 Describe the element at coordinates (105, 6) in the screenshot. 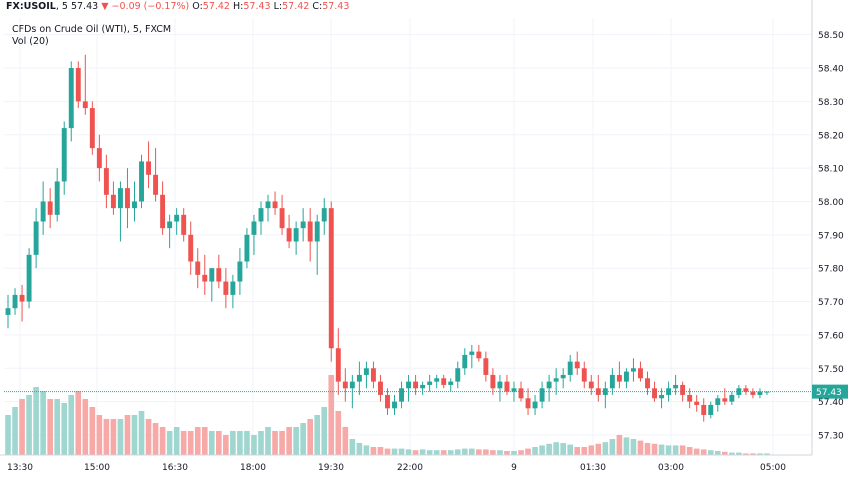

I see `down-arrow-icon: ▼` at that location.